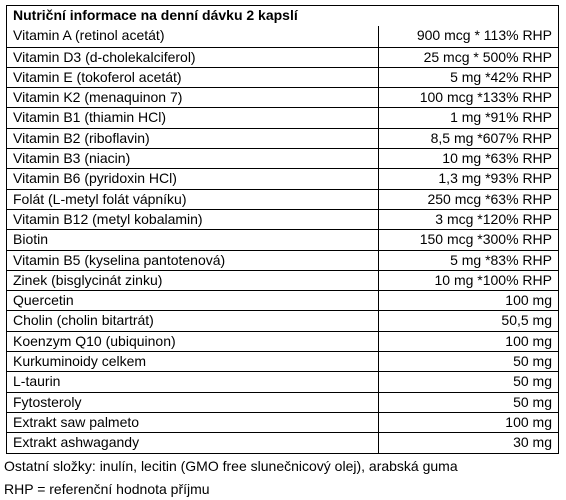 The height and width of the screenshot is (500, 566). What do you see at coordinates (193, 402) in the screenshot?
I see `nutrient-name: Fytosteroly` at bounding box center [193, 402].